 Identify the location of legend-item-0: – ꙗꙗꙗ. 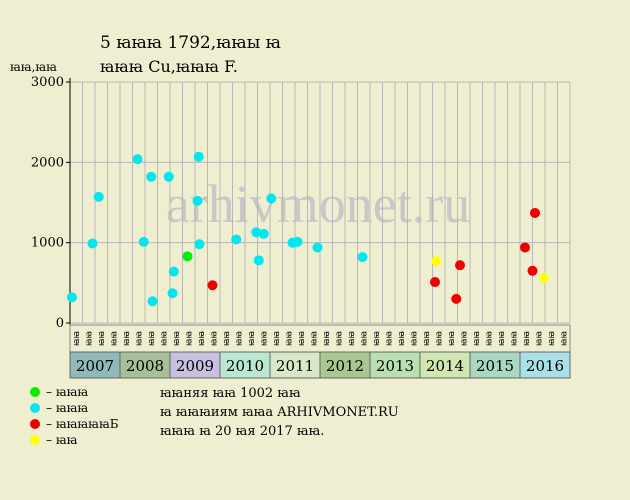
(74, 392).